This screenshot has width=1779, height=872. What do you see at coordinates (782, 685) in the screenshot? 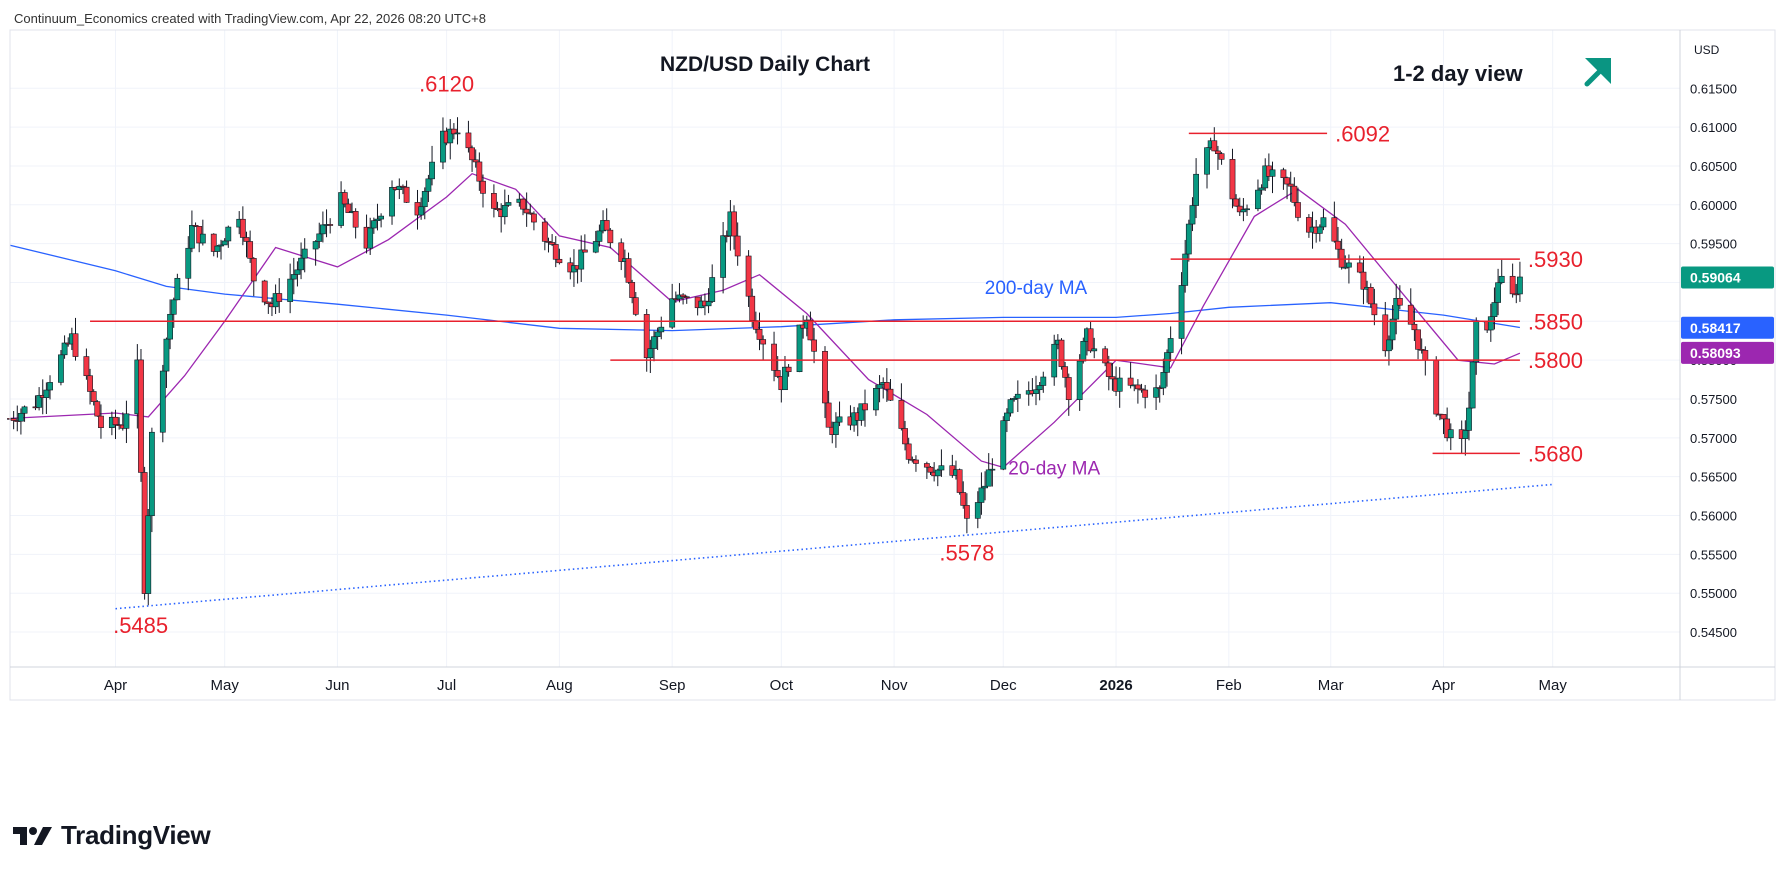
I see `x-tick-label: Oct` at bounding box center [782, 685].